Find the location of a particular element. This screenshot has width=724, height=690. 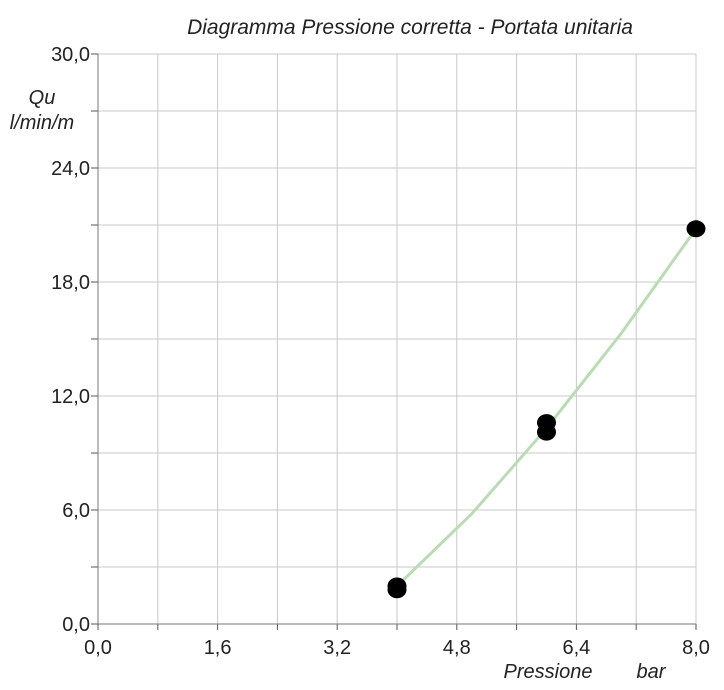

y-tick-label: 24,0 is located at coordinates (70, 169).